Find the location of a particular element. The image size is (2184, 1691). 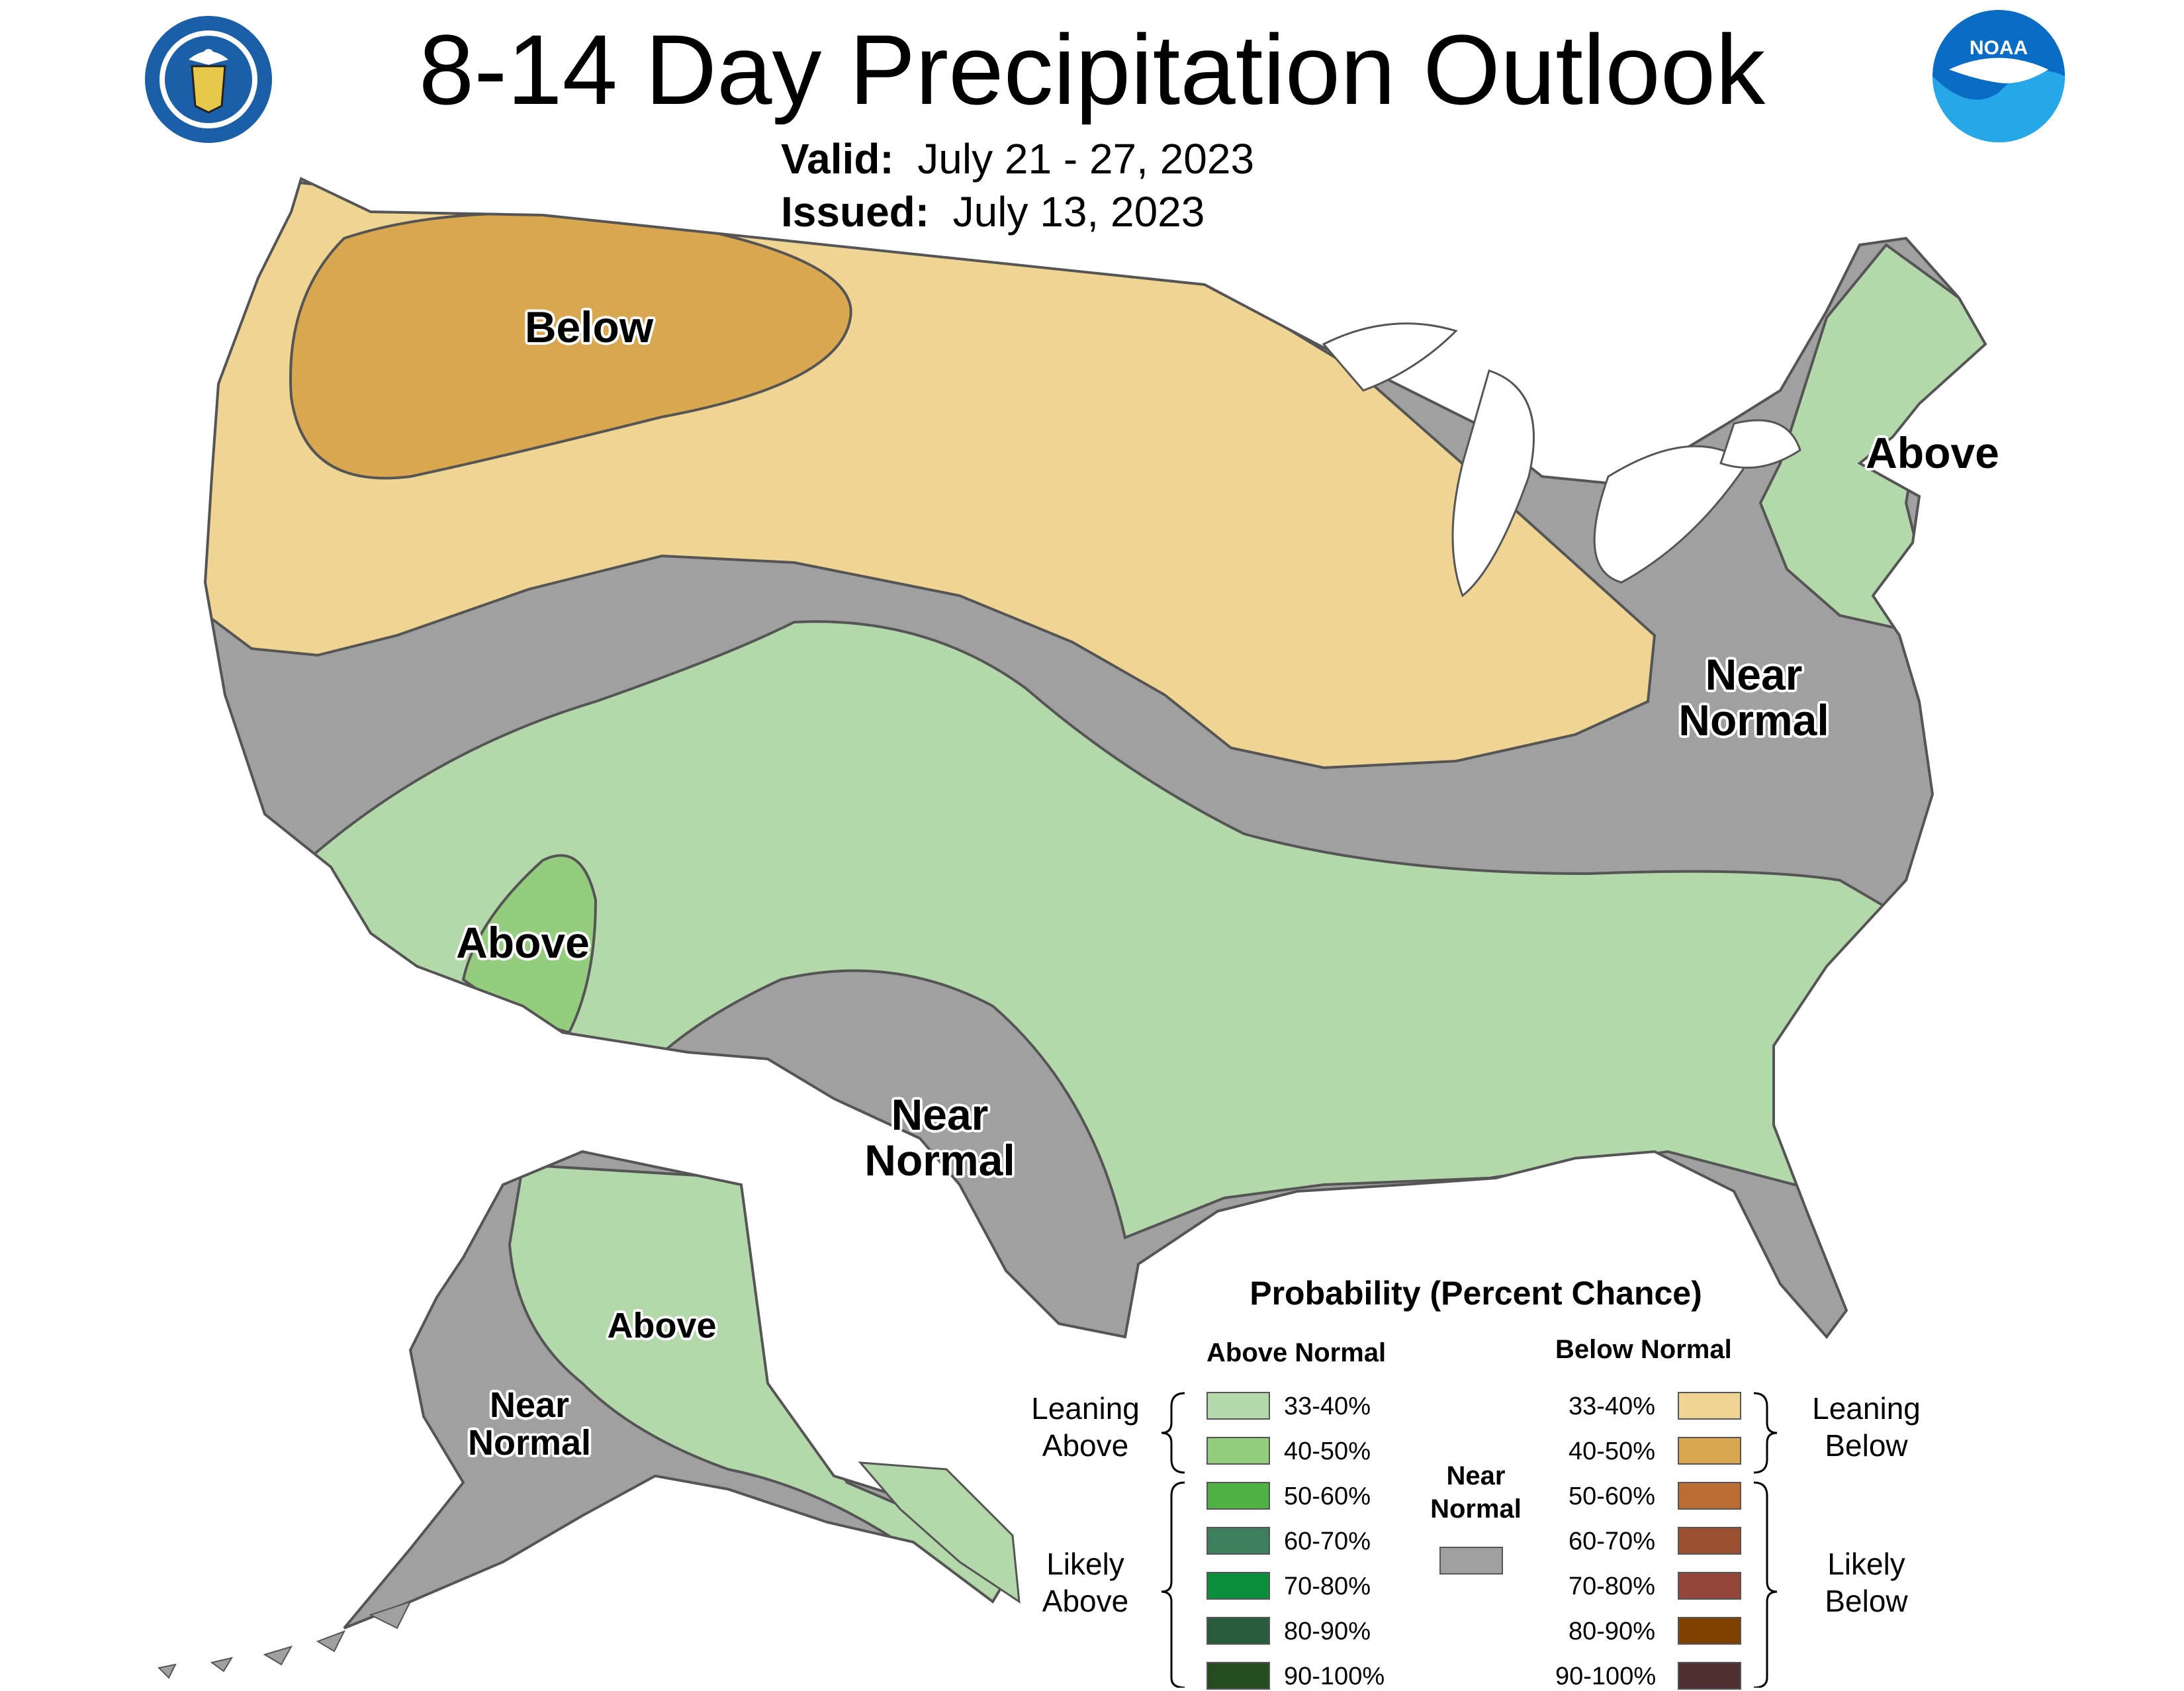

brace-likely-above is located at coordinates (1173, 1584).